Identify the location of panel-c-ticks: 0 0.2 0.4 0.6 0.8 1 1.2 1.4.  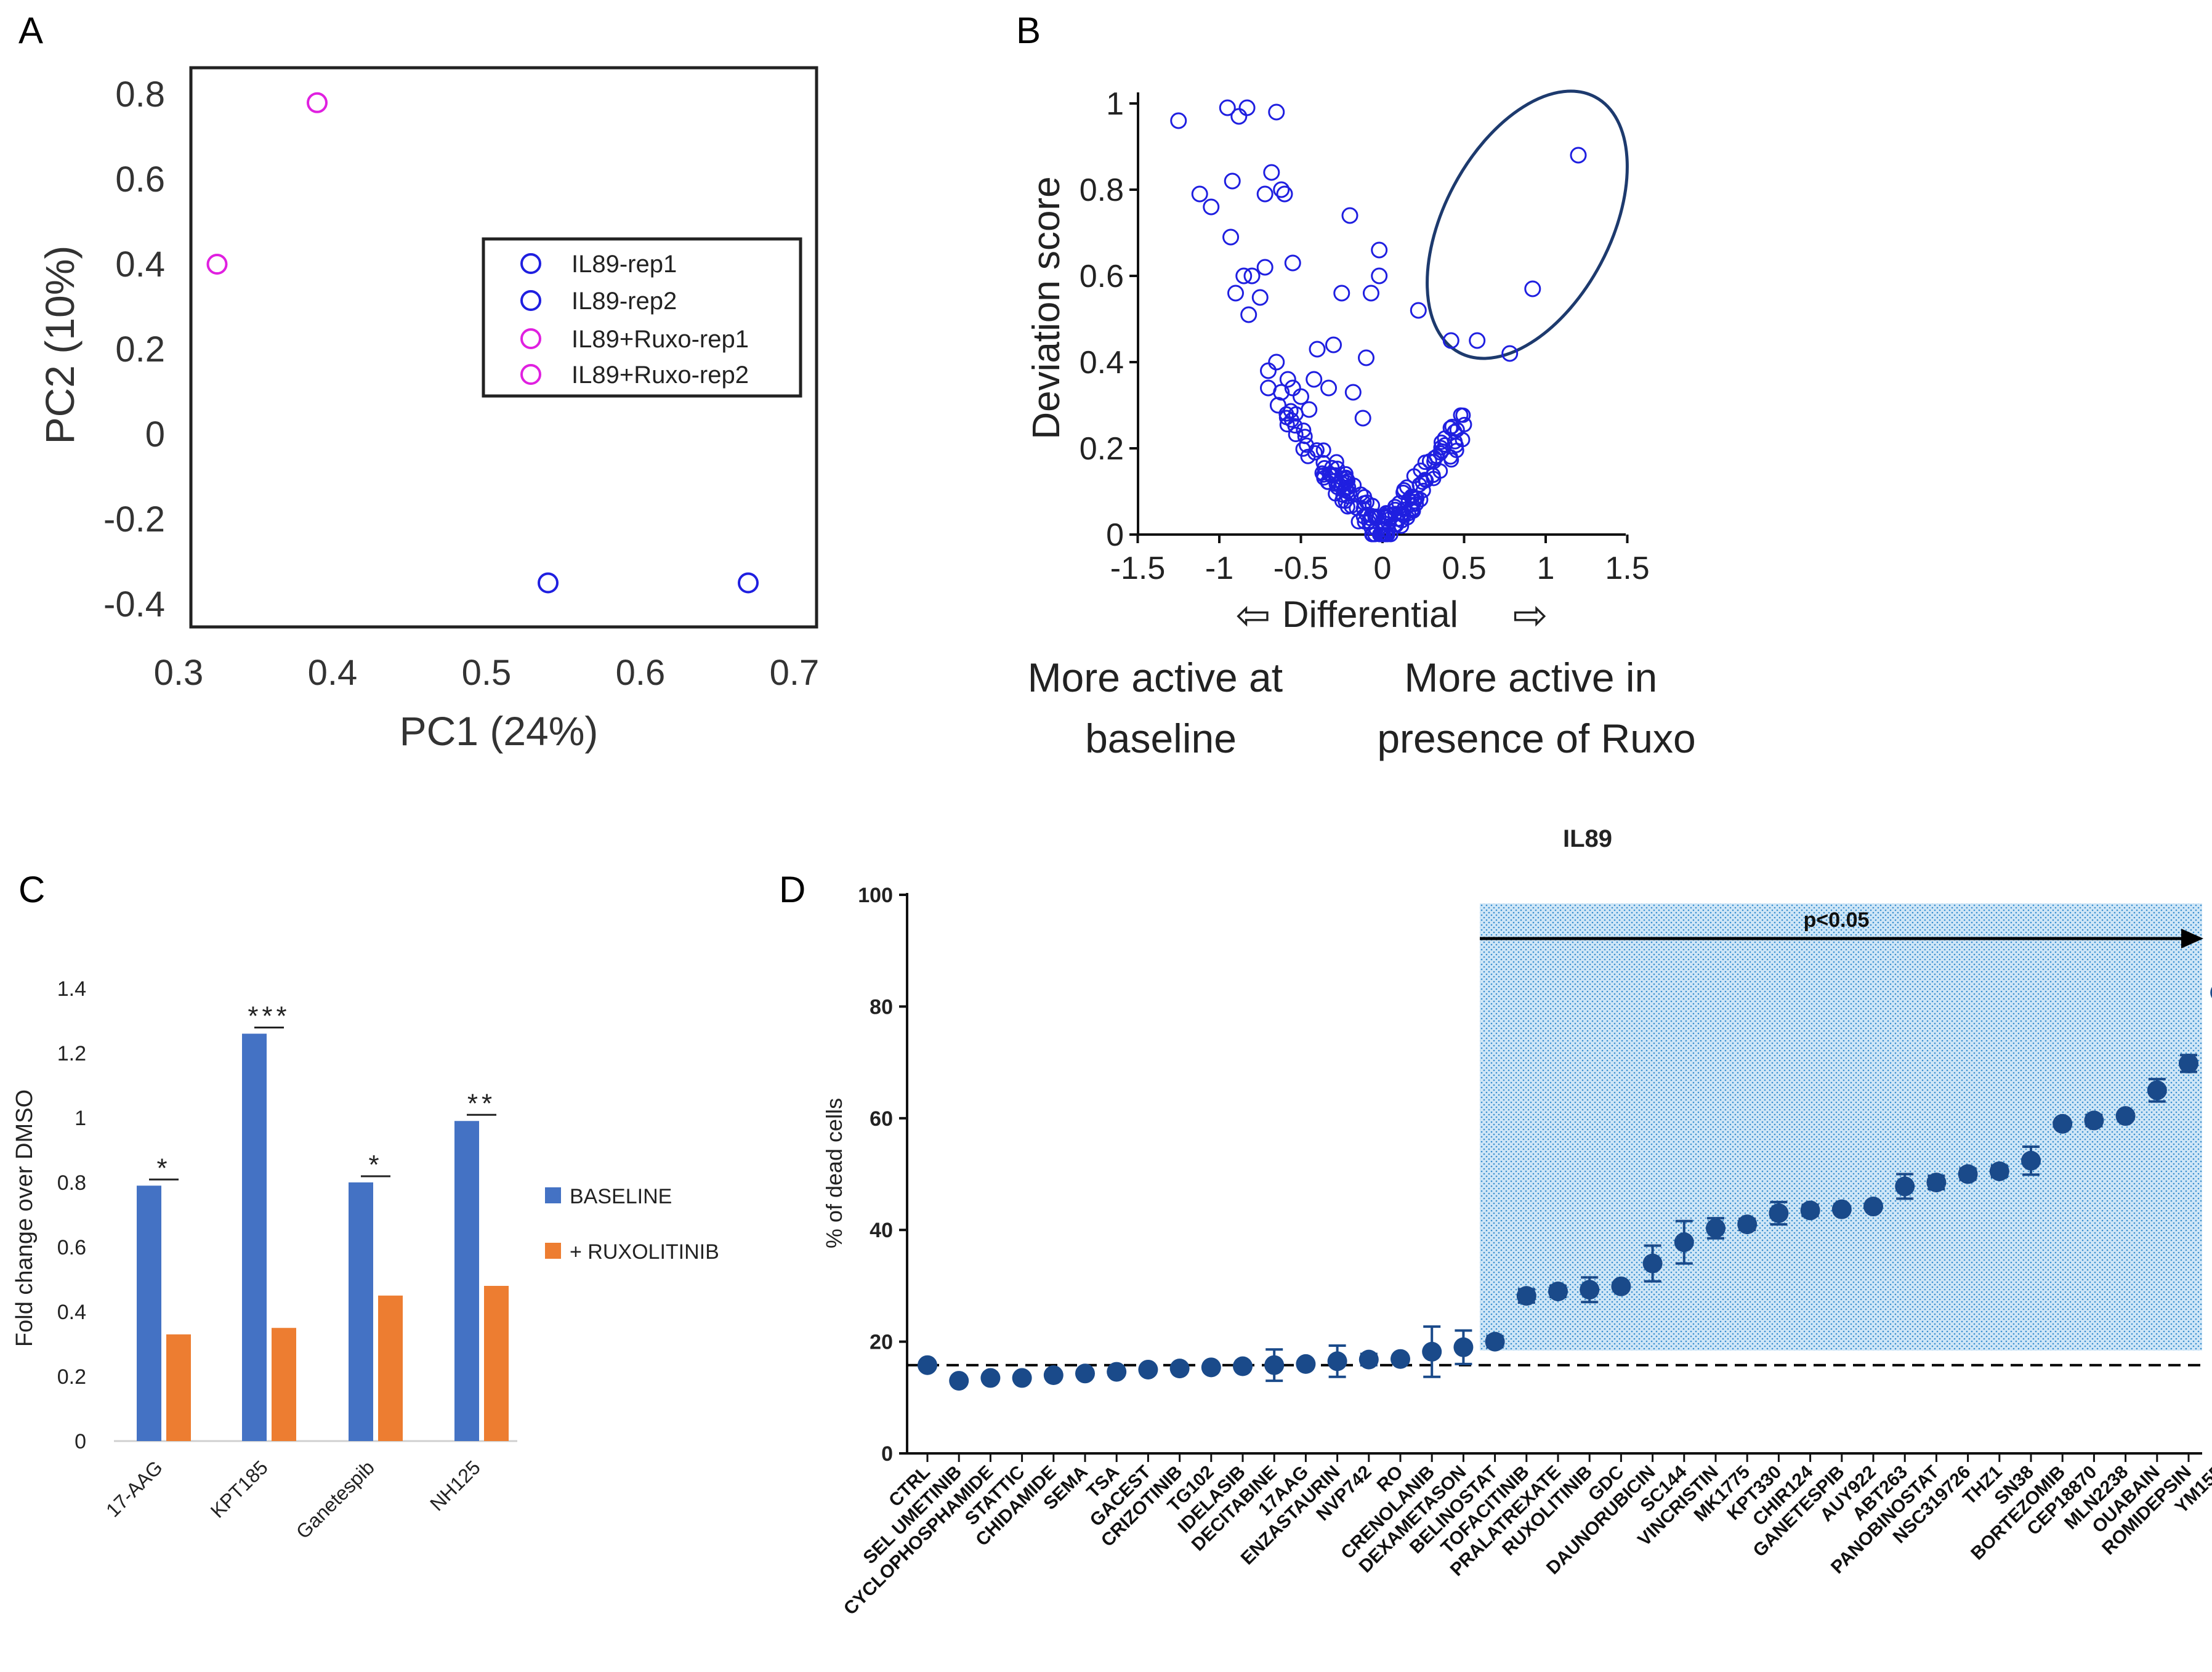
(72, 1215).